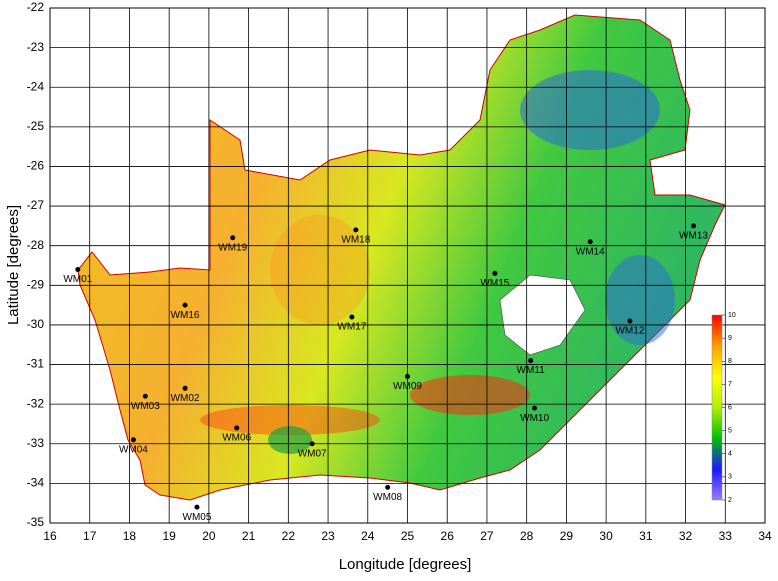 The width and height of the screenshot is (778, 581). Describe the element at coordinates (209, 536) in the screenshot. I see `x-tick-label: 20` at that location.